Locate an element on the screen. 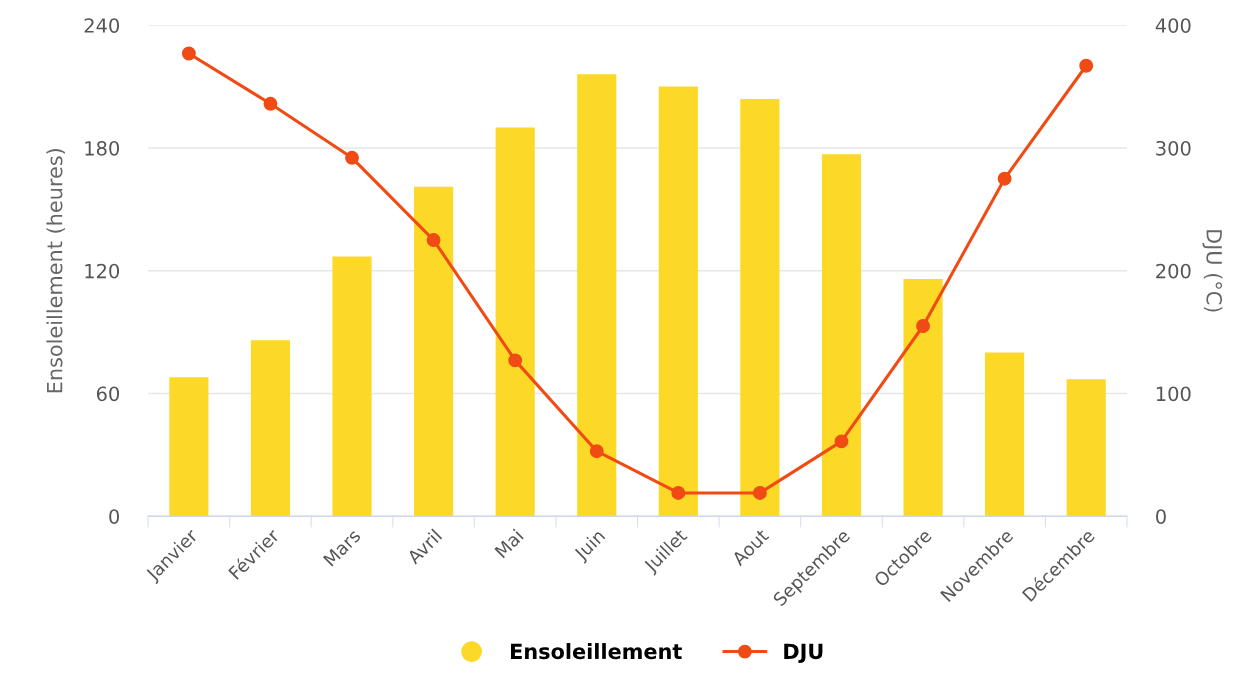 This screenshot has height=682, width=1255. legend-label: Ensoleillement is located at coordinates (596, 651).